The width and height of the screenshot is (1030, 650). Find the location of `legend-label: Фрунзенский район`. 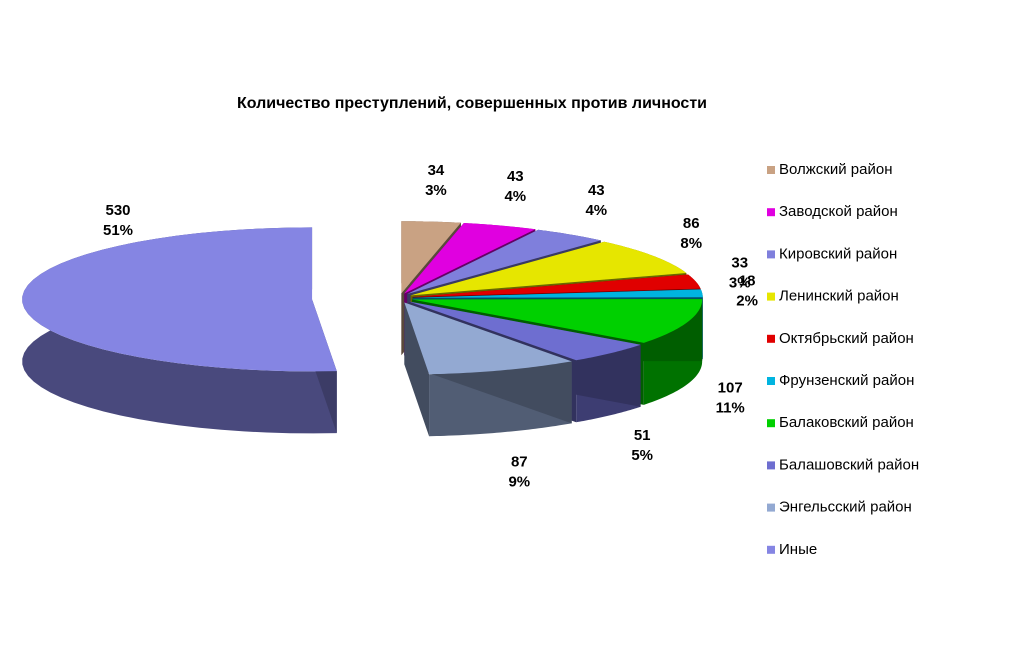

legend-label: Фрунзенский район is located at coordinates (846, 380).